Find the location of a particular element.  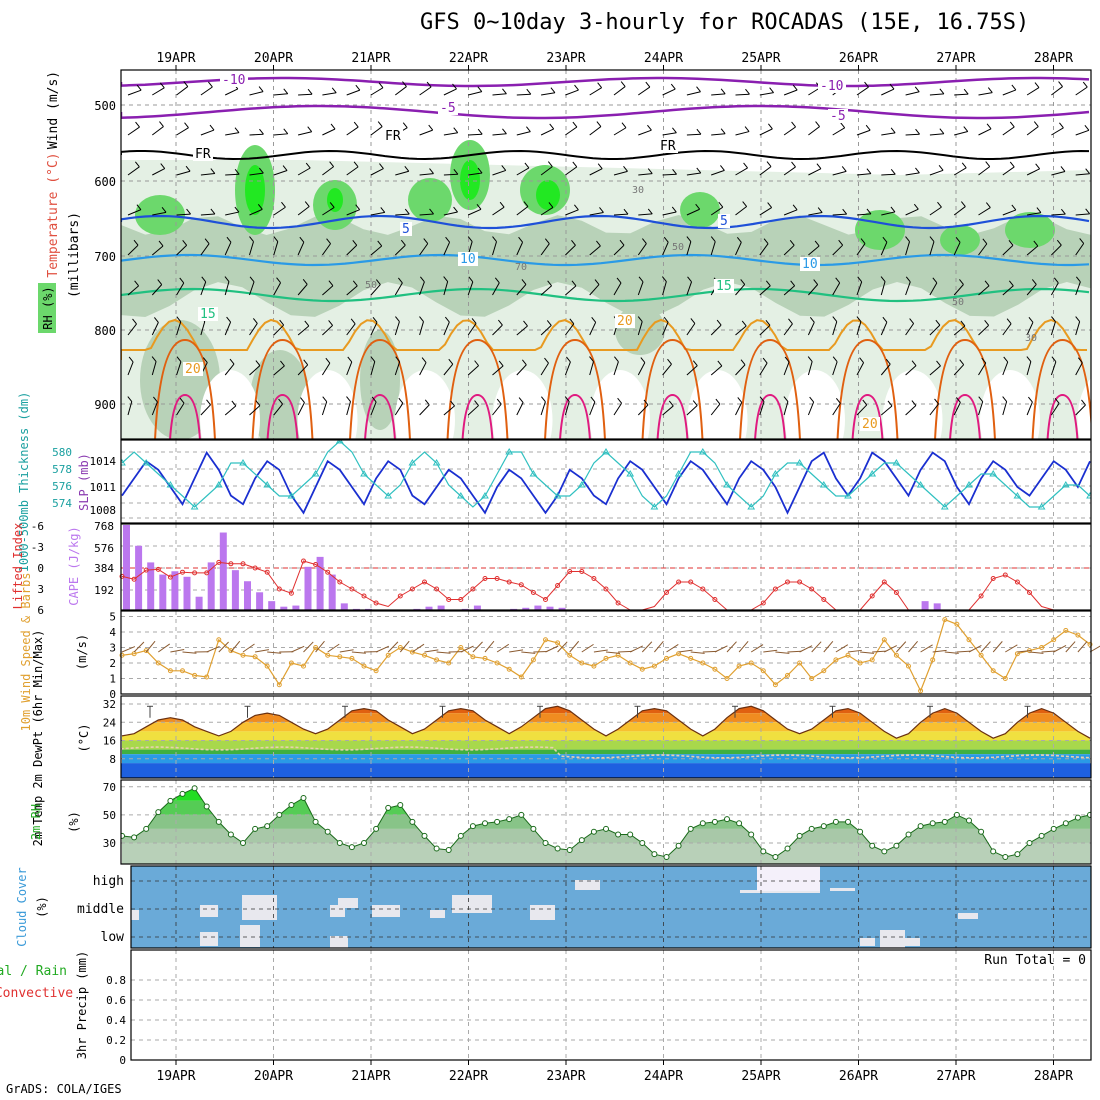

upper-ylabel-rh: RH (%) is located at coordinates (48, 307).